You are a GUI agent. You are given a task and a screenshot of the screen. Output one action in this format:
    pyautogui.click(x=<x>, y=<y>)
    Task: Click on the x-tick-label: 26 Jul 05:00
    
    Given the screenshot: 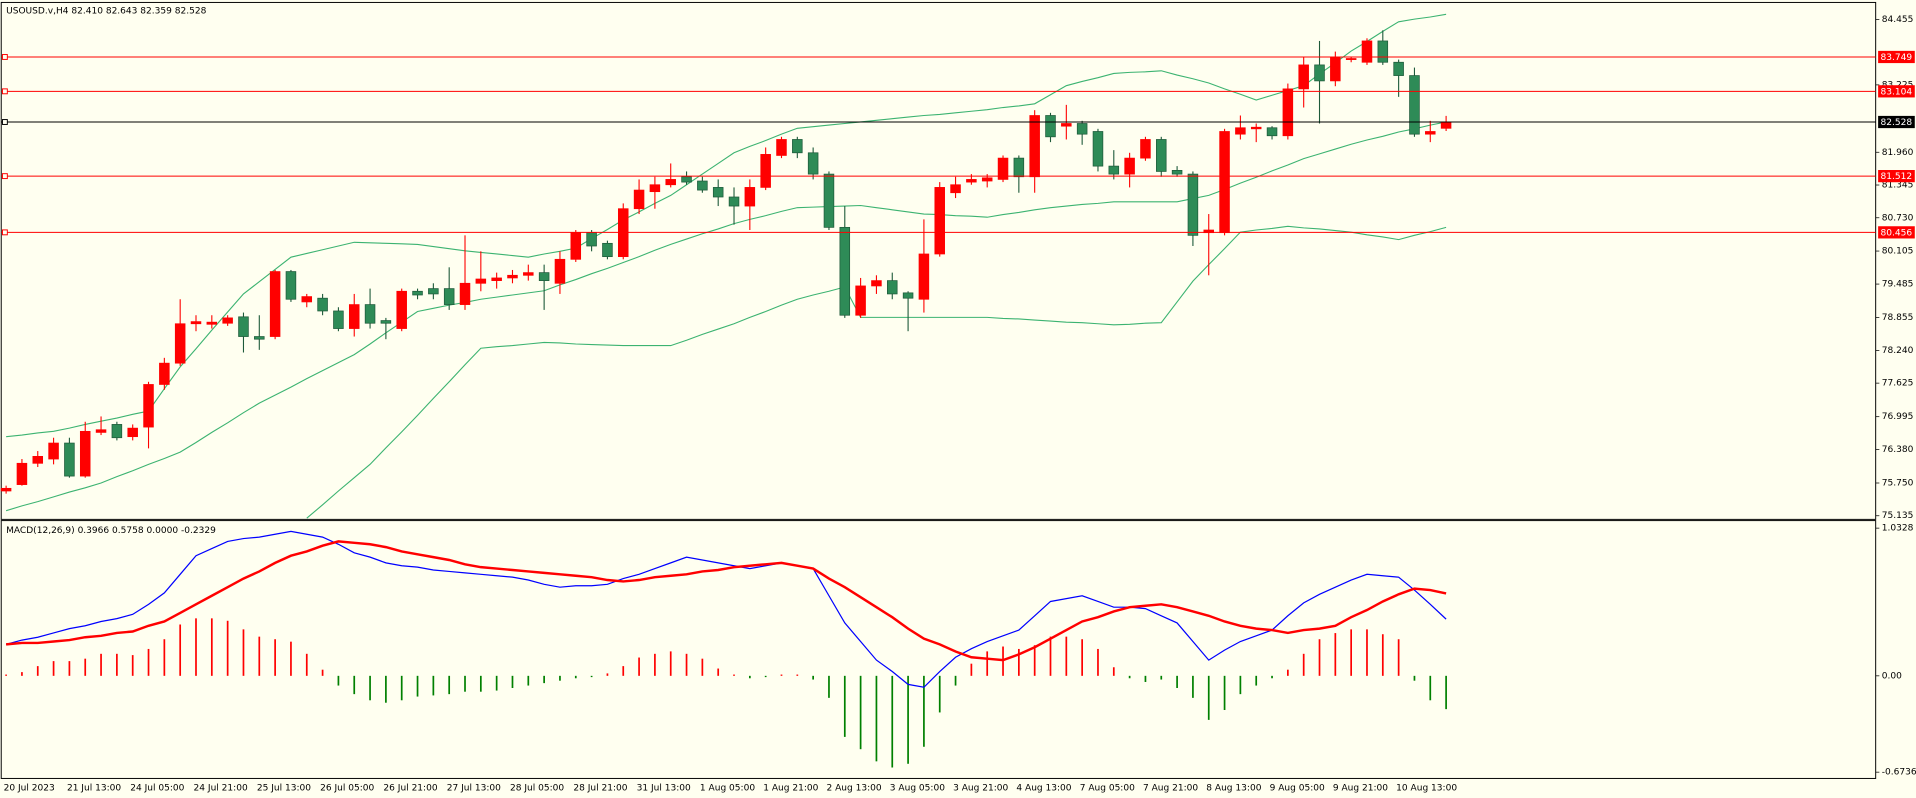 What is the action you would take?
    pyautogui.click(x=347, y=789)
    